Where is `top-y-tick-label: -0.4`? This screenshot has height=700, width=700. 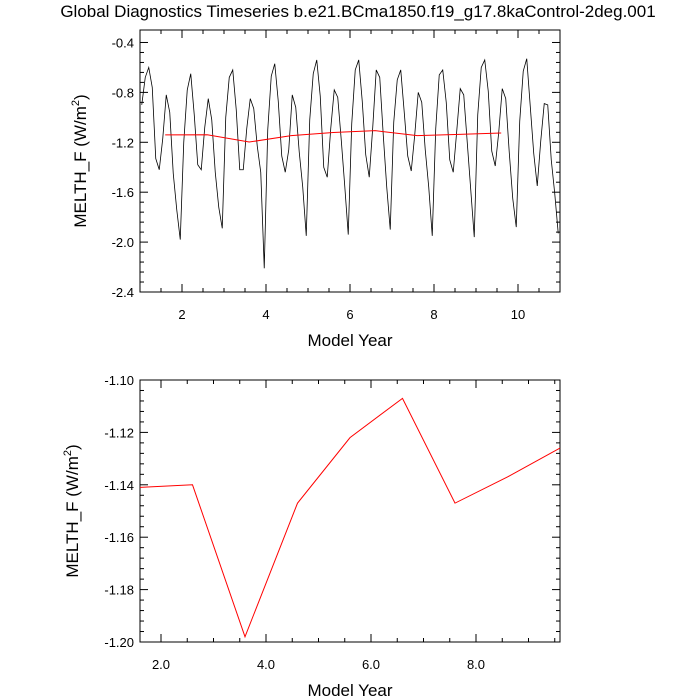
top-y-tick-label: -0.4 is located at coordinates (123, 42).